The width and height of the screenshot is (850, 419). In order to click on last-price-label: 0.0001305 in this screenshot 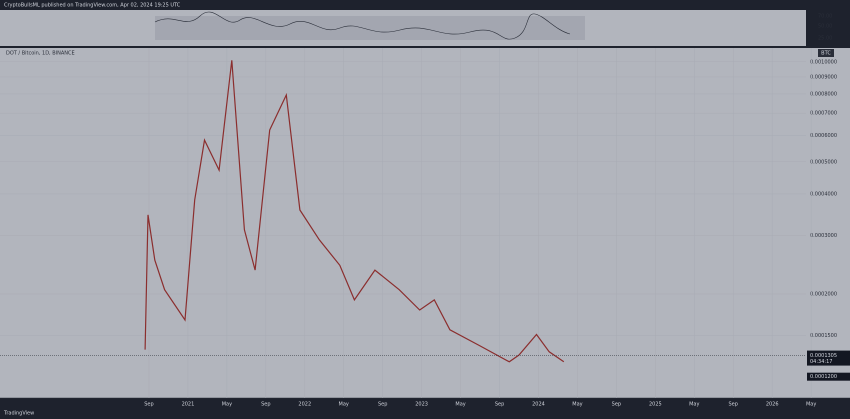, I will do `click(823, 356)`.